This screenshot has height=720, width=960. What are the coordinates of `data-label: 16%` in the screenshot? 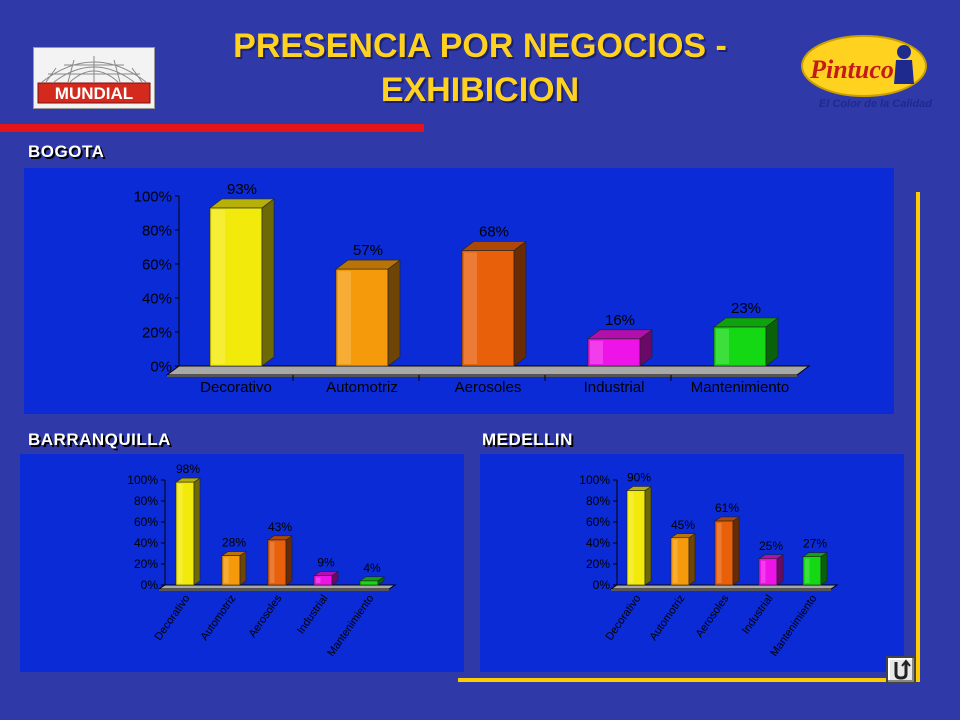 It's located at (620, 320).